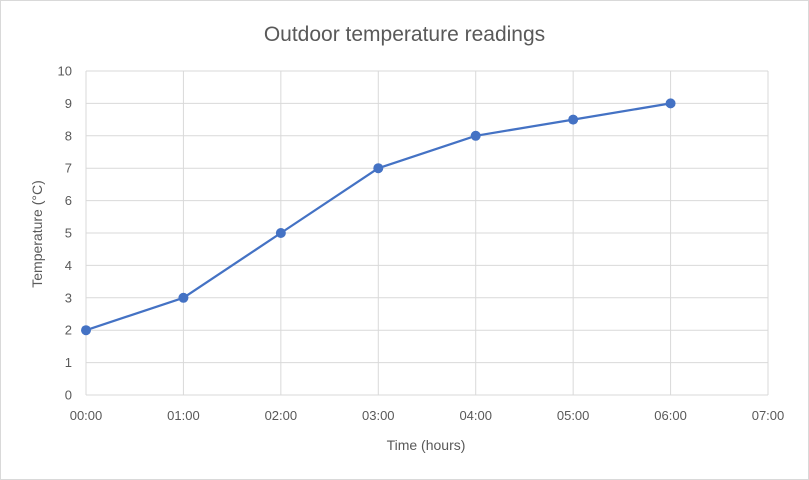 The height and width of the screenshot is (480, 809). I want to click on y-tick-label: 6, so click(68, 200).